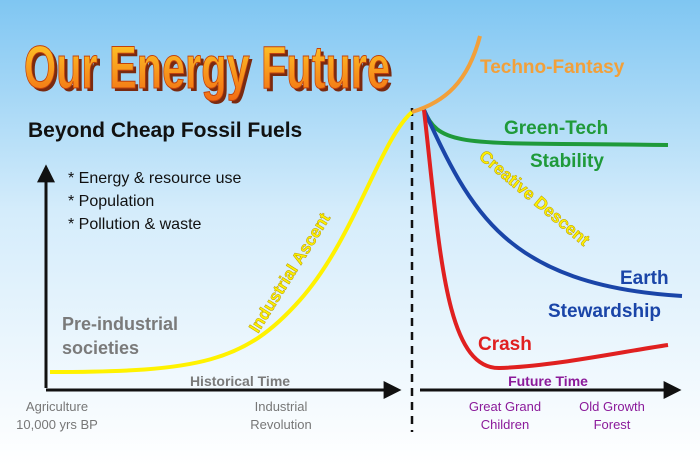 The width and height of the screenshot is (700, 466). What do you see at coordinates (567, 161) in the screenshot?
I see `green-label: Stability` at bounding box center [567, 161].